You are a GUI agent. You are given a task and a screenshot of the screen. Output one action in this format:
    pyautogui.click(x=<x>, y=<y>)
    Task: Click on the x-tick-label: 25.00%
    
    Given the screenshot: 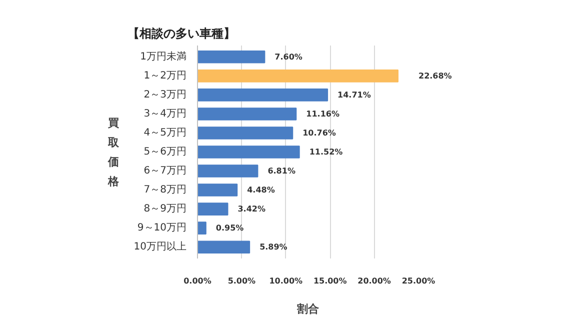 What is the action you would take?
    pyautogui.click(x=419, y=281)
    